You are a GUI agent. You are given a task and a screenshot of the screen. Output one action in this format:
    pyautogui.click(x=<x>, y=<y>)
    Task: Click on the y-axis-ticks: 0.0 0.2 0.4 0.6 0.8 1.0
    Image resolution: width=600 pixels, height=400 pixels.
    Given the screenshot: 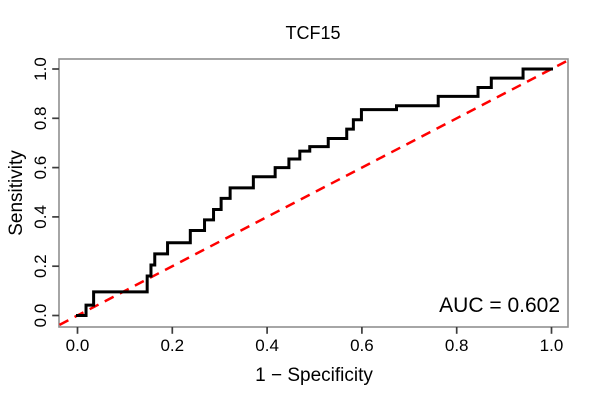 What is the action you would take?
    pyautogui.click(x=45, y=192)
    